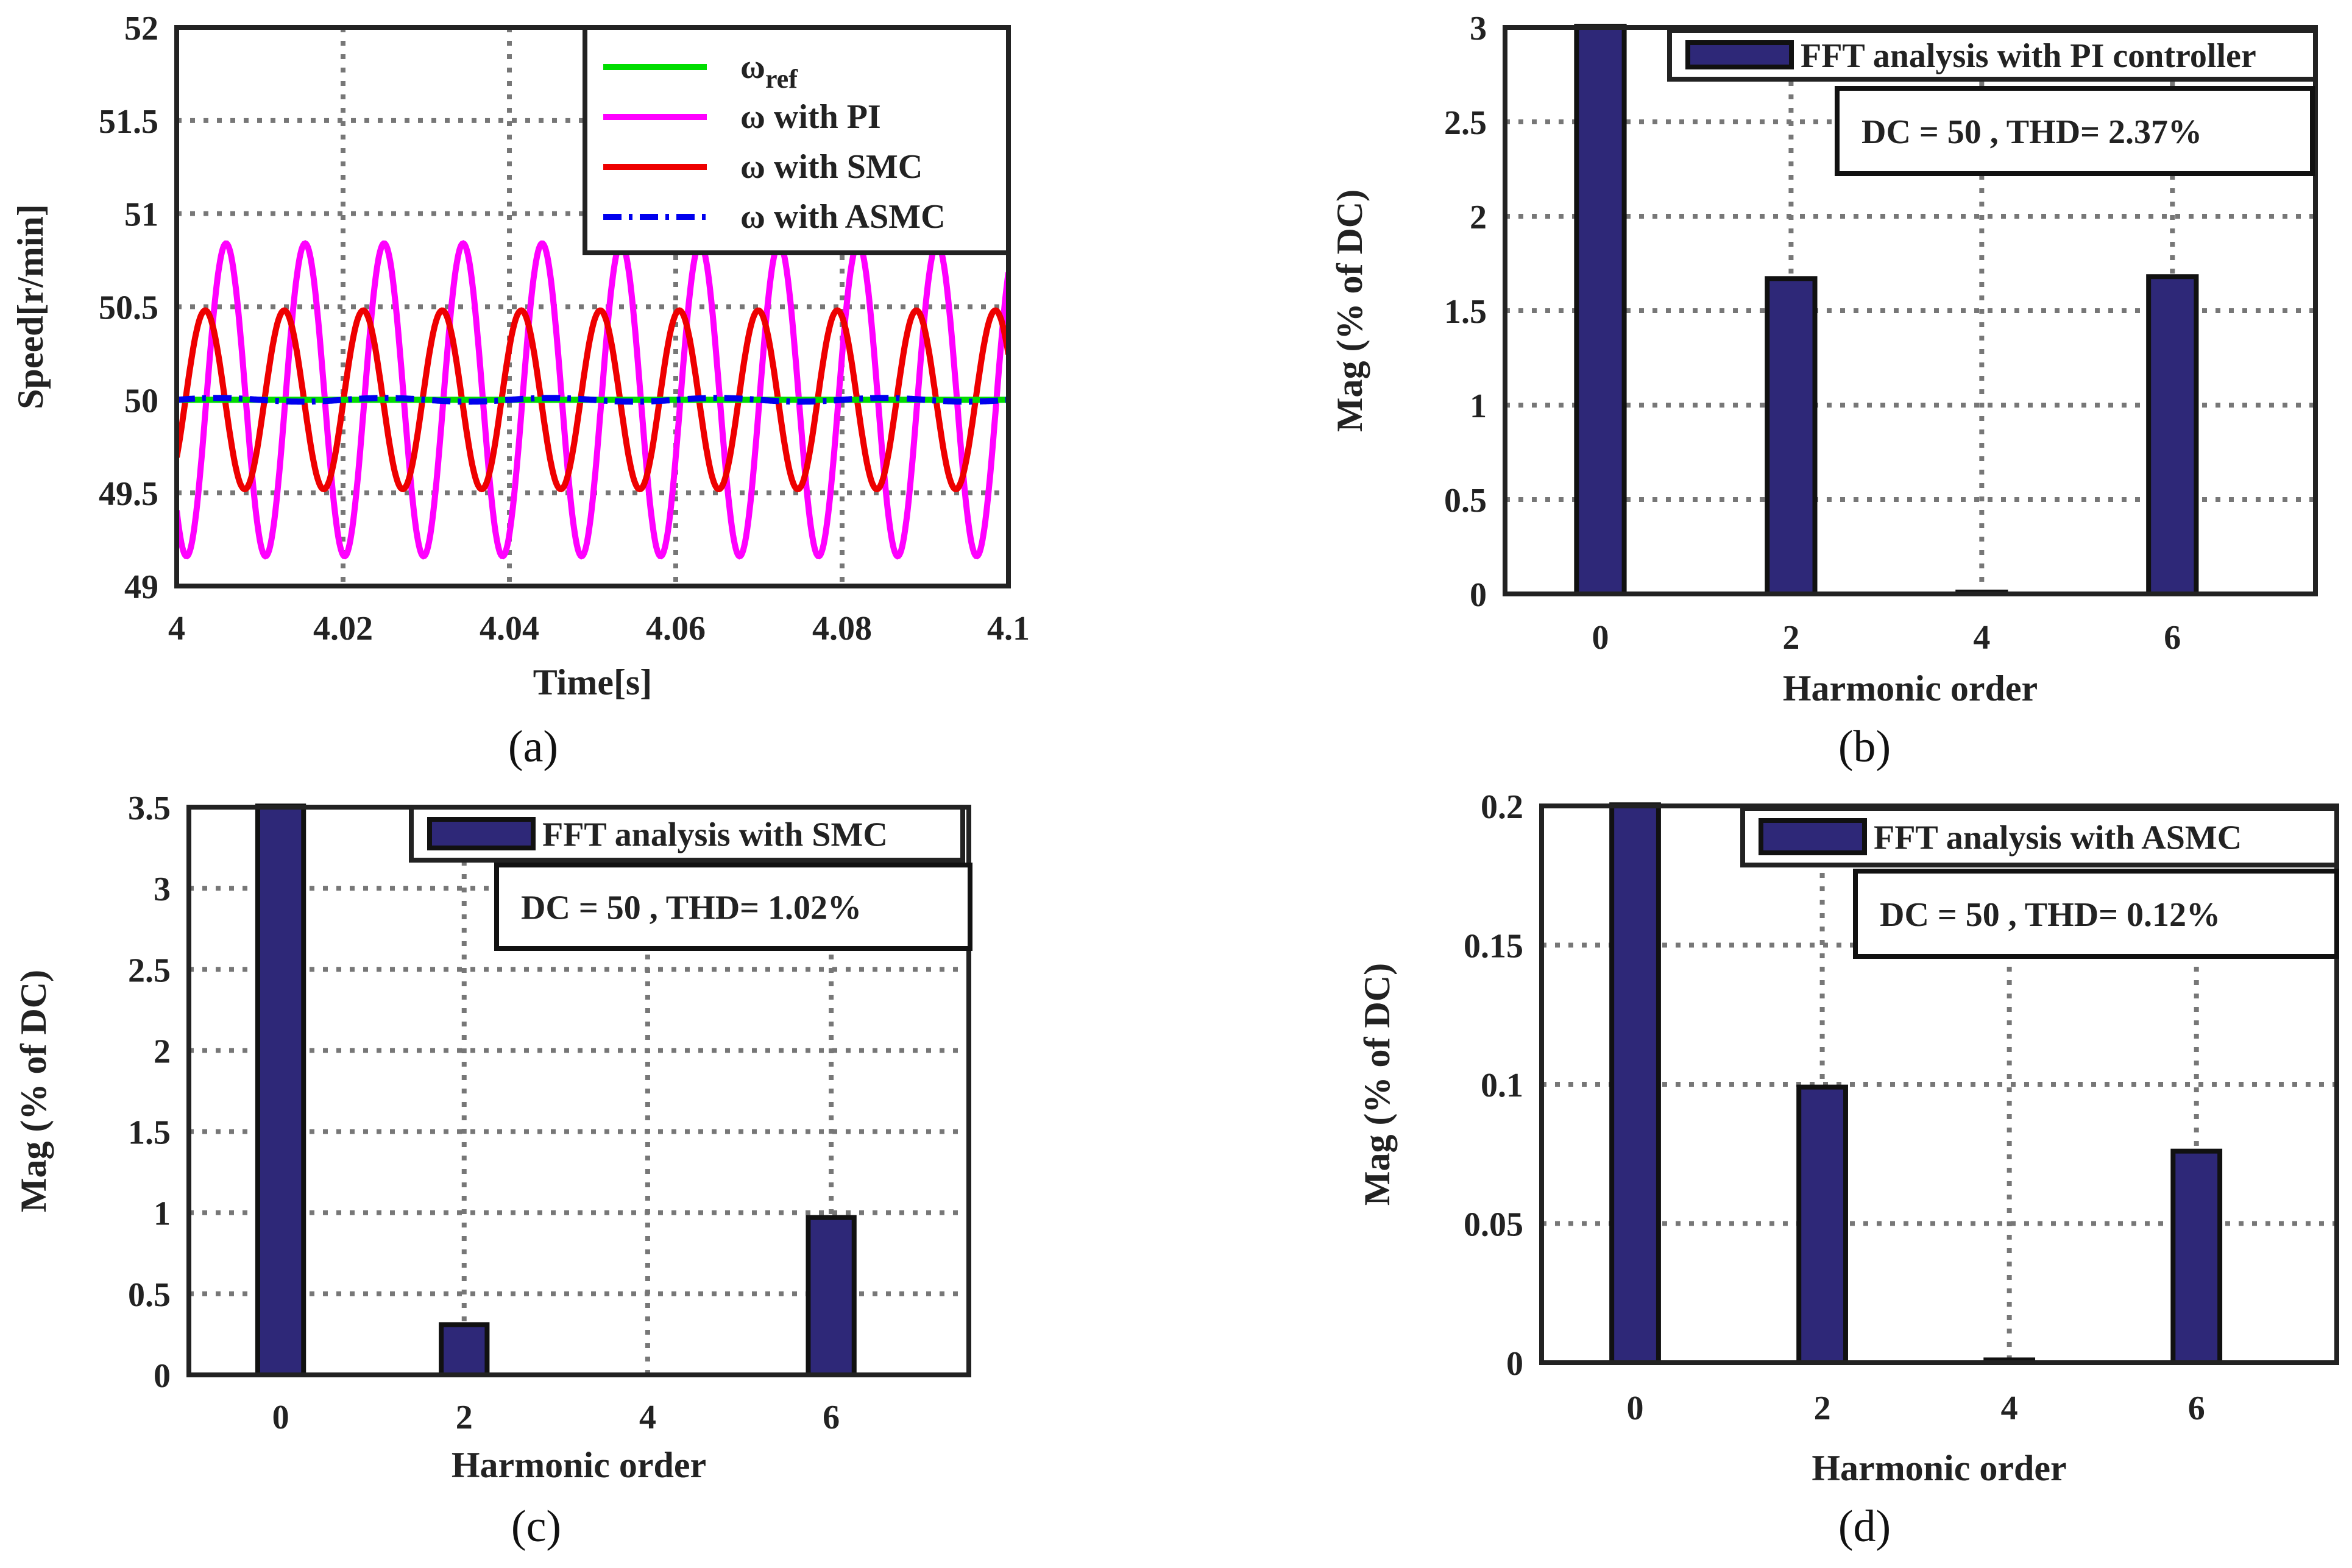 The height and width of the screenshot is (1568, 2352). I want to click on x-tick-label: 4.1, so click(1008, 629).